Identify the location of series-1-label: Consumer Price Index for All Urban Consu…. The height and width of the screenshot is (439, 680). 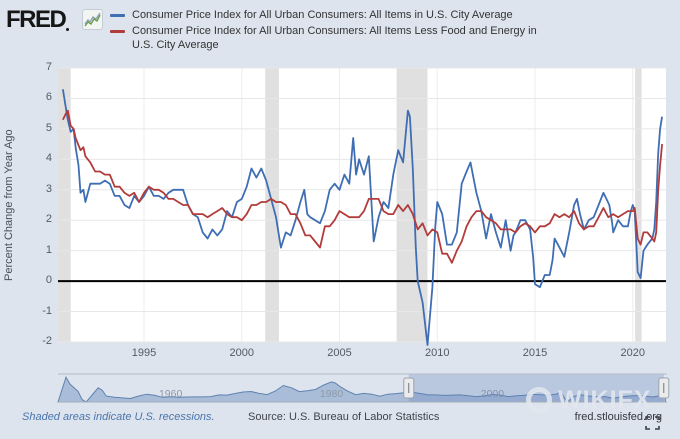
(322, 15).